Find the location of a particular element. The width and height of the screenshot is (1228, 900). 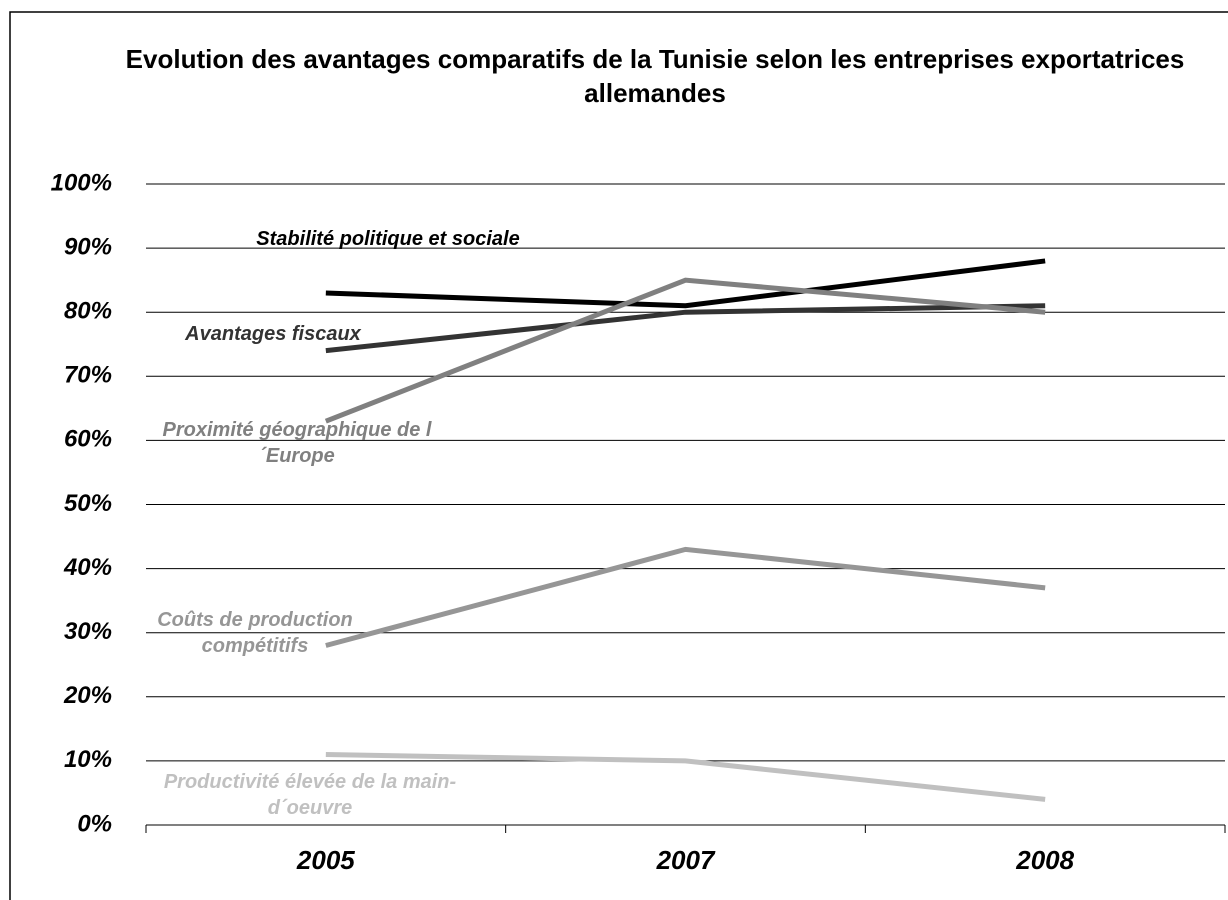

x-tick-label: 2007 is located at coordinates (686, 860).